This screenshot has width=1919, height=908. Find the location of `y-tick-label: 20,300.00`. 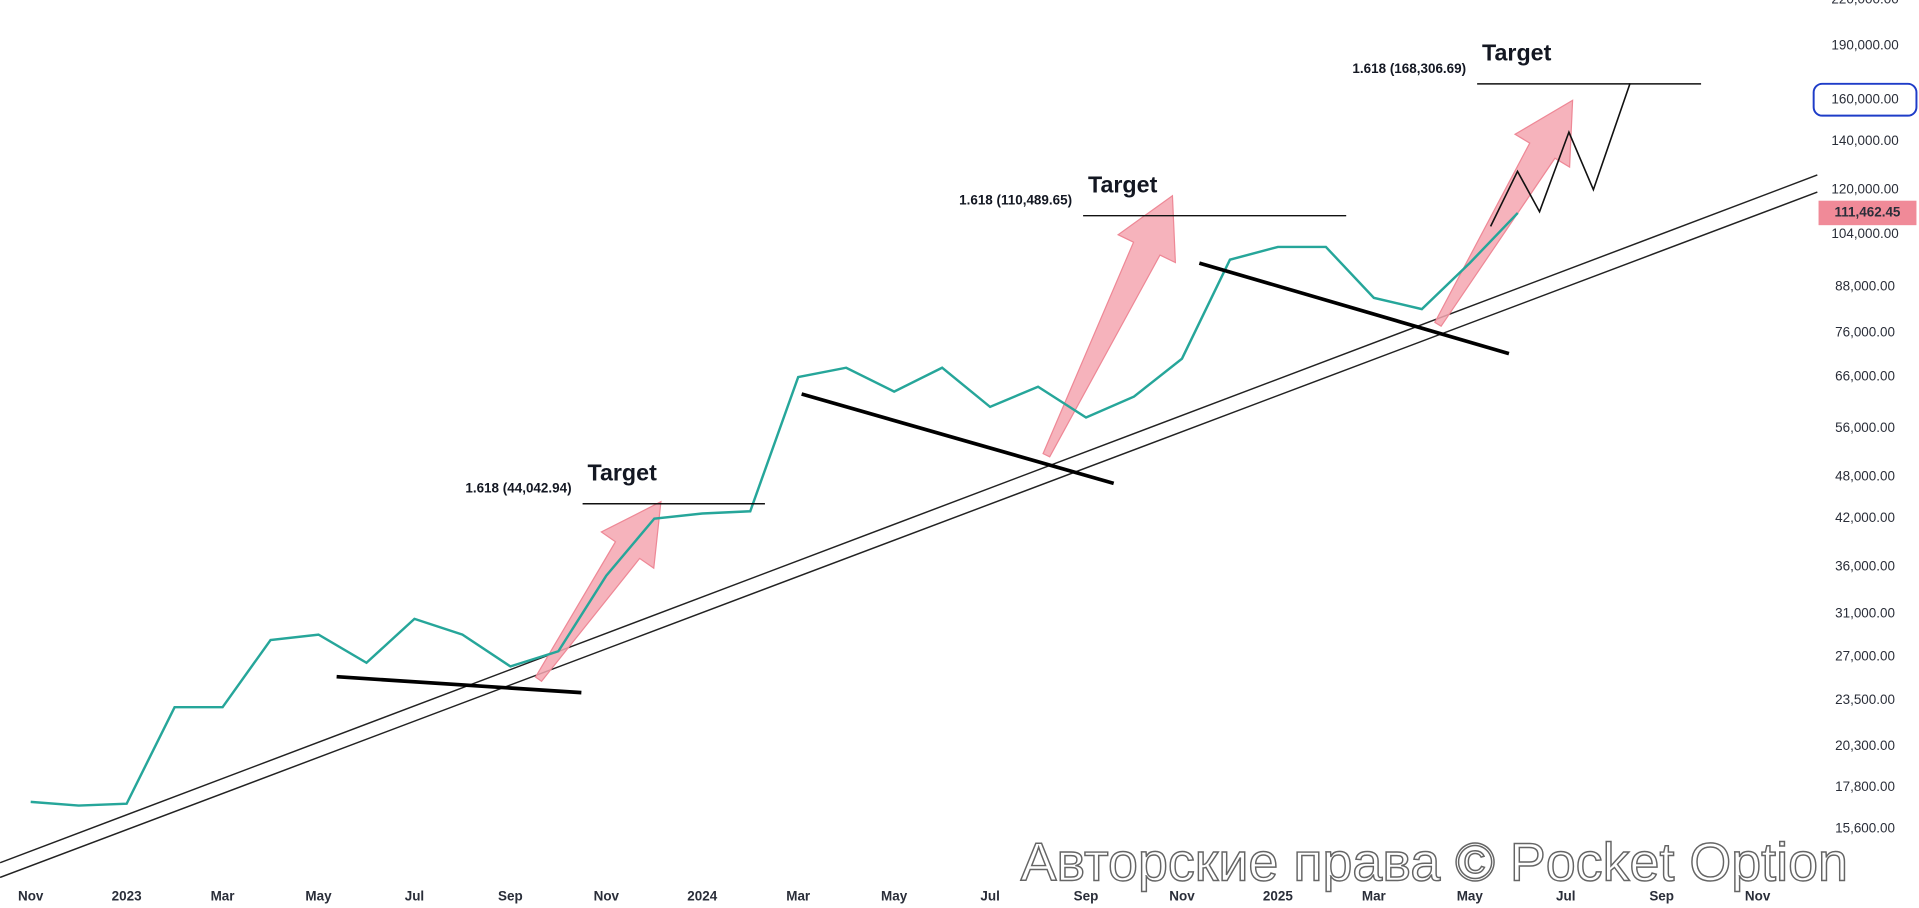

y-tick-label: 20,300.00 is located at coordinates (1865, 745).